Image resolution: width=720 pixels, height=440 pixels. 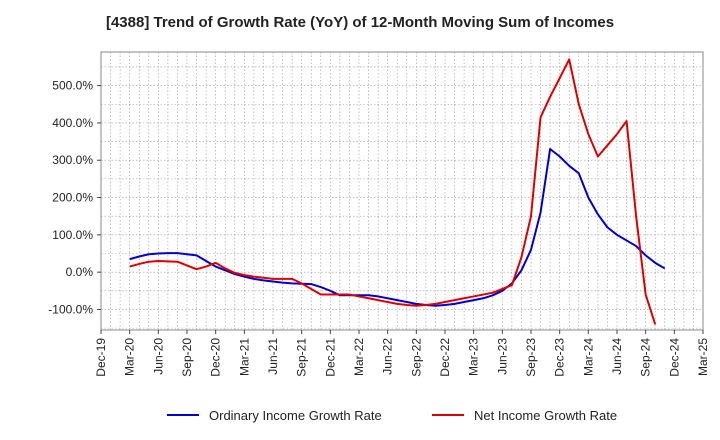 What do you see at coordinates (187, 357) in the screenshot?
I see `x-tick-label: Sep-20` at bounding box center [187, 357].